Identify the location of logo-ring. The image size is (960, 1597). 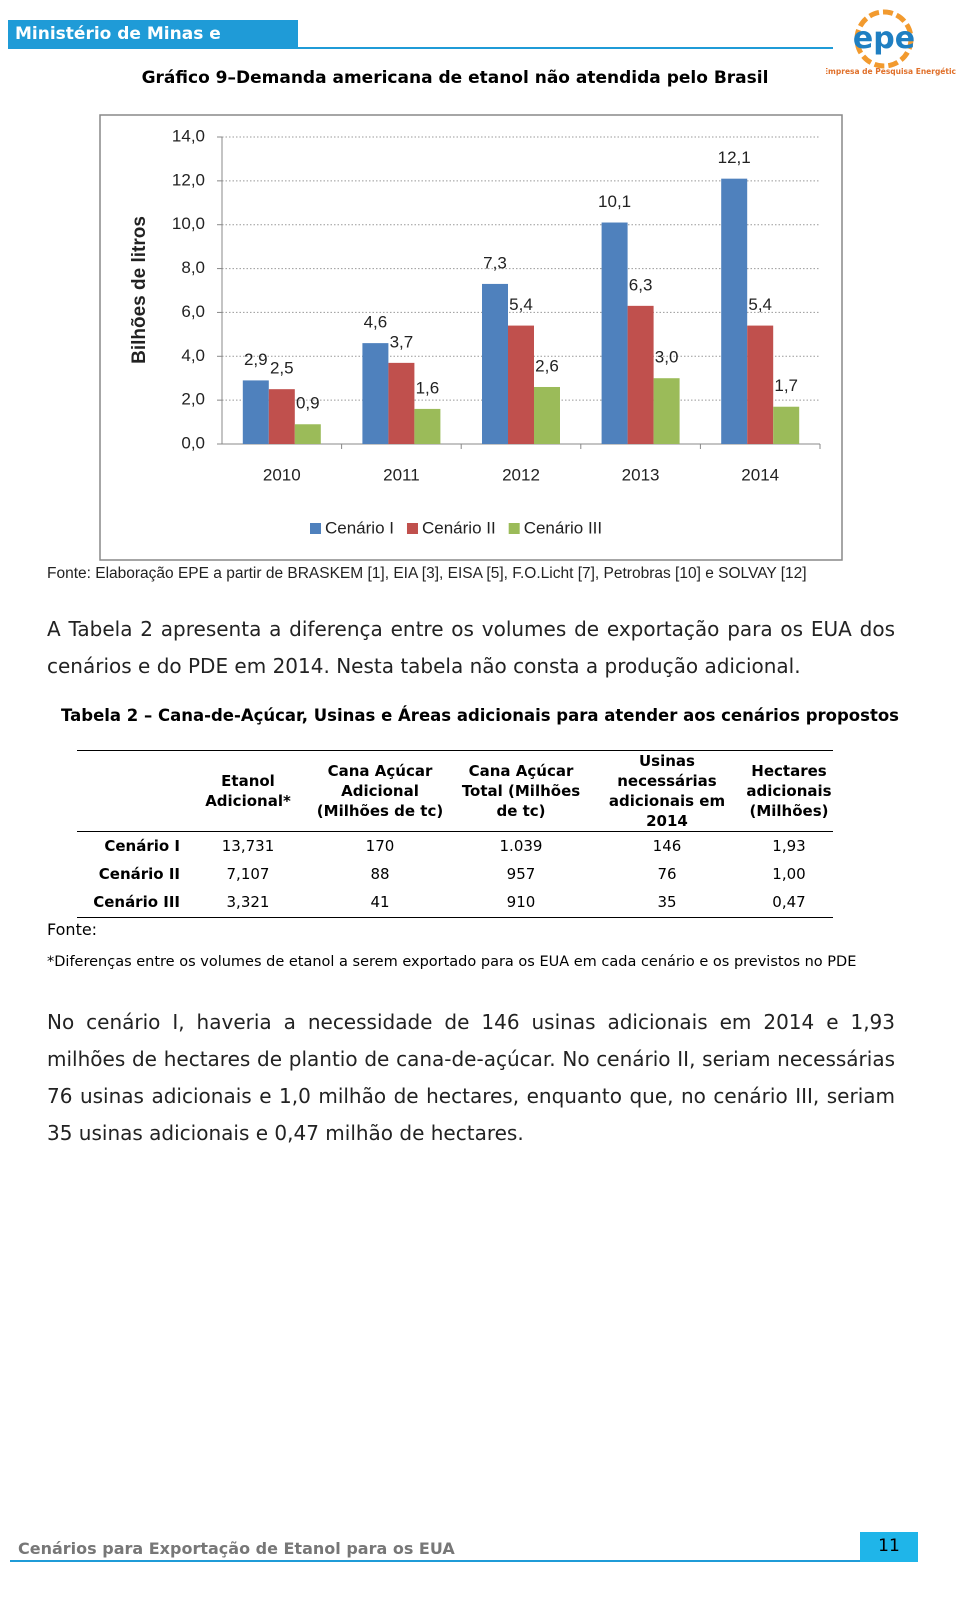
(884, 39).